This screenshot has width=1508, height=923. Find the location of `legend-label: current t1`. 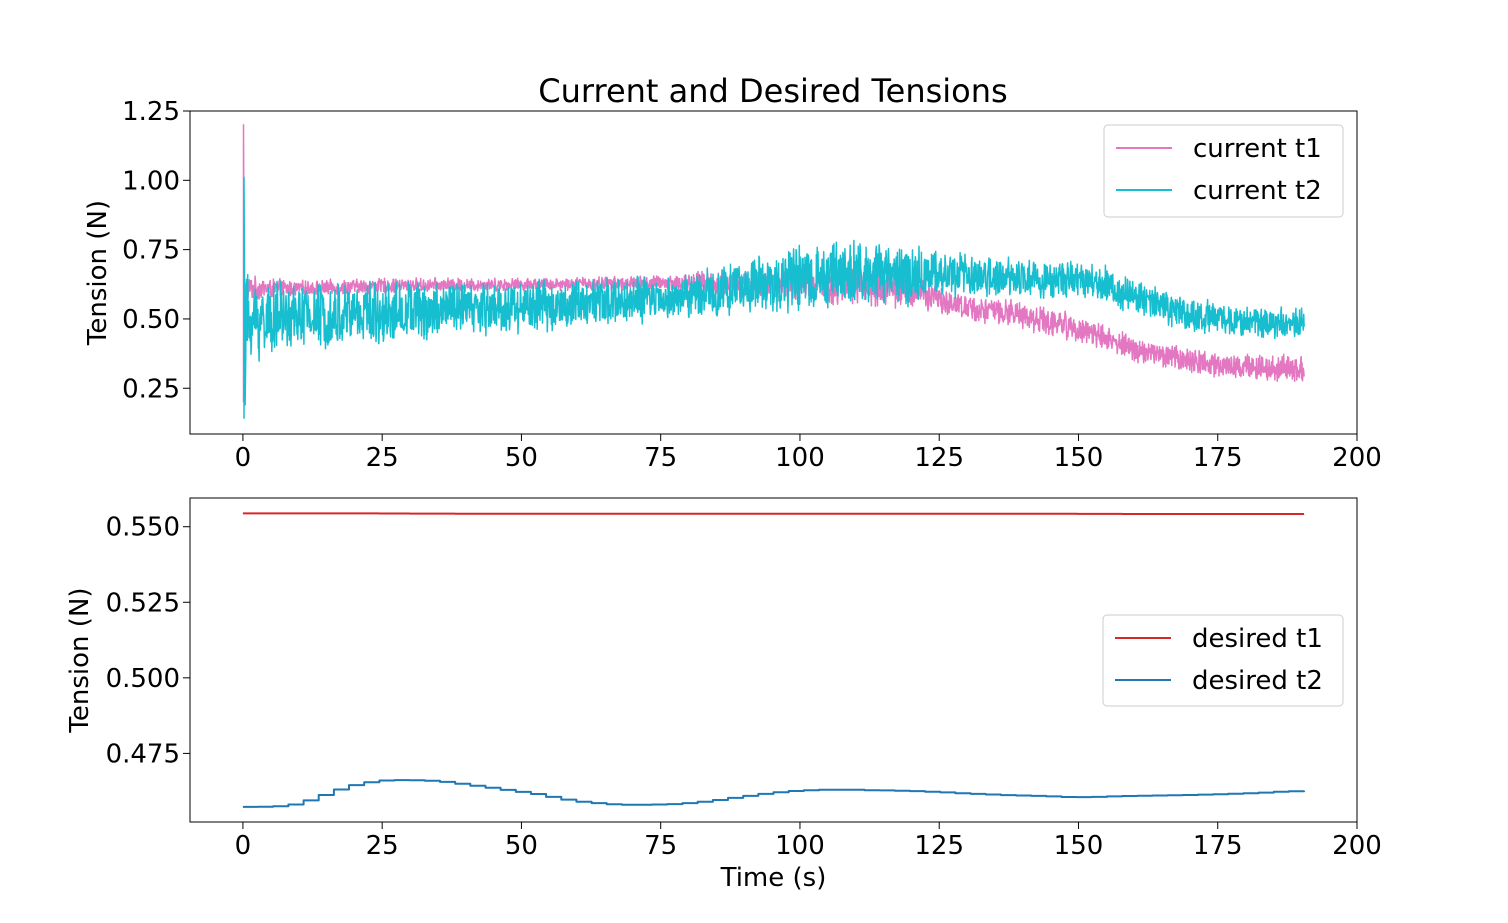

legend-label: current t1 is located at coordinates (1257, 149).